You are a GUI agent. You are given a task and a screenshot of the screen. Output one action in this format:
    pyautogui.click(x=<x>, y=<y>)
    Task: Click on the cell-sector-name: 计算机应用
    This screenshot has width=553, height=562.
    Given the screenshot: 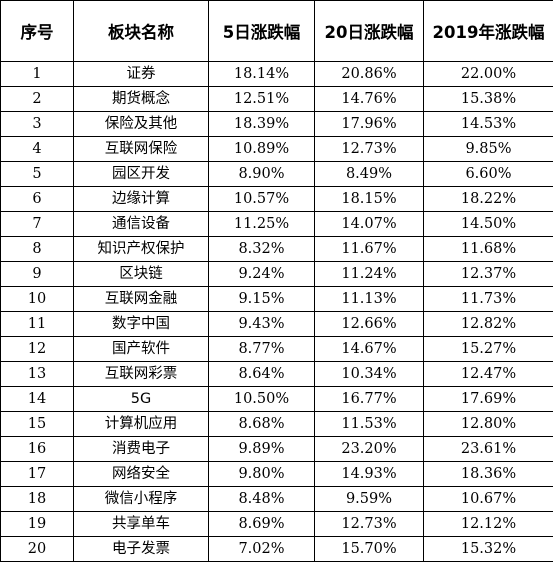 What is the action you would take?
    pyautogui.click(x=141, y=424)
    